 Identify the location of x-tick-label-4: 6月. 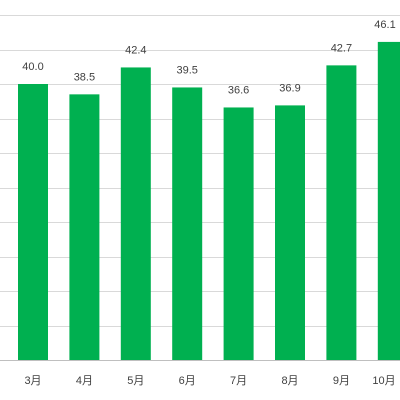
(187, 381).